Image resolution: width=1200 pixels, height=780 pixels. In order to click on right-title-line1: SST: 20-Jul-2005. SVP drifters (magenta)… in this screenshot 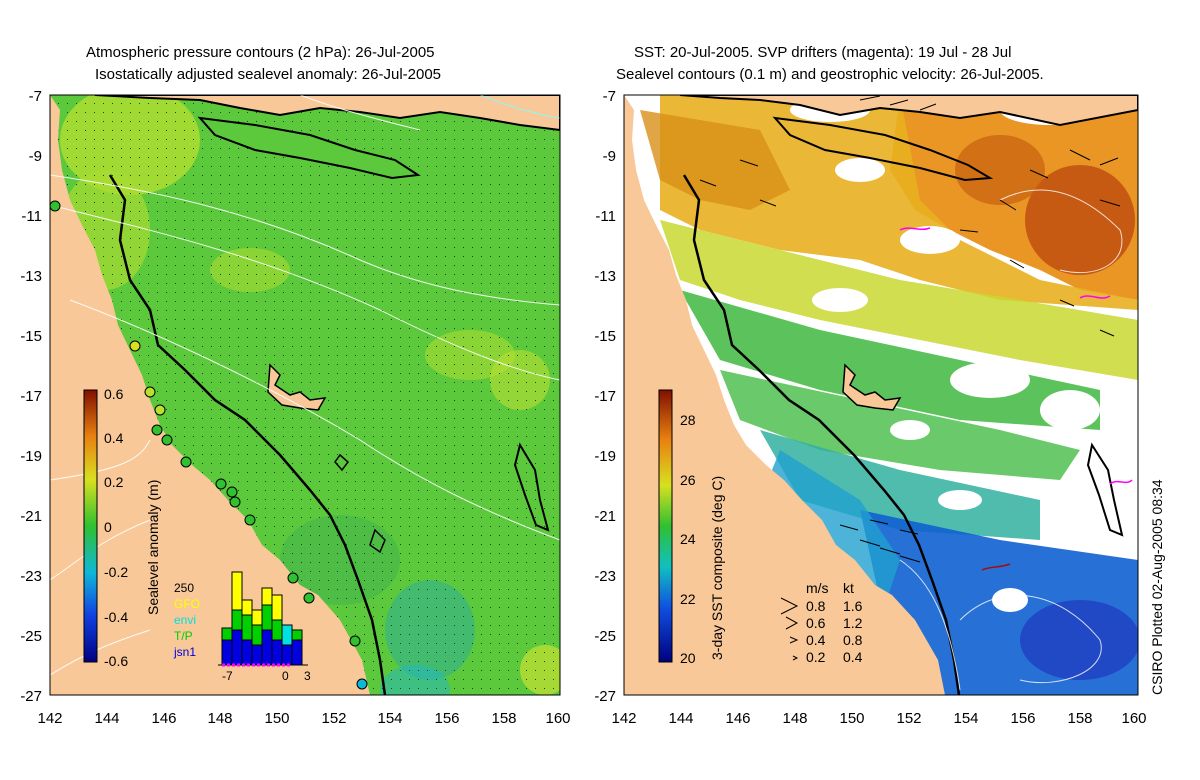, I will do `click(823, 52)`.